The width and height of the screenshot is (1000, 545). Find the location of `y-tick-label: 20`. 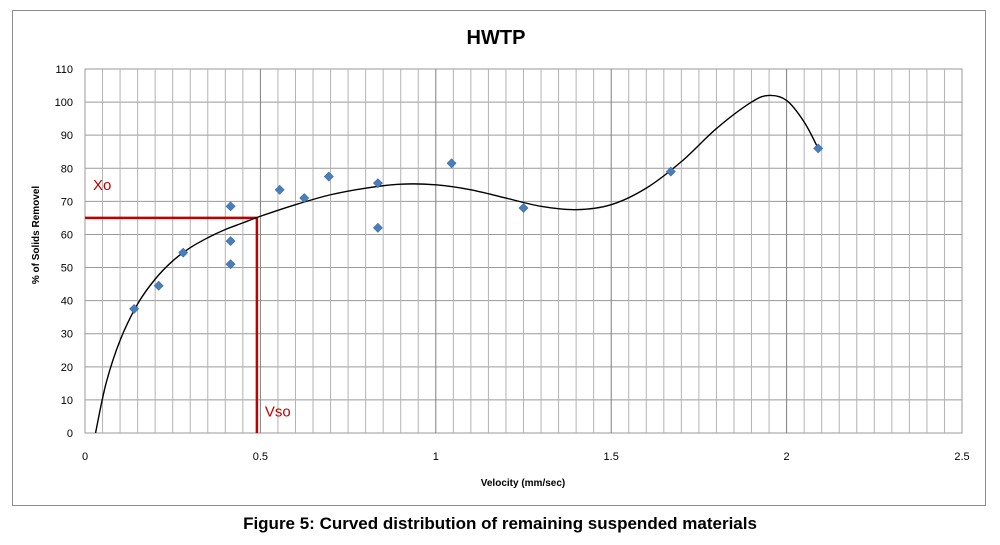

y-tick-label: 20 is located at coordinates (67, 368).